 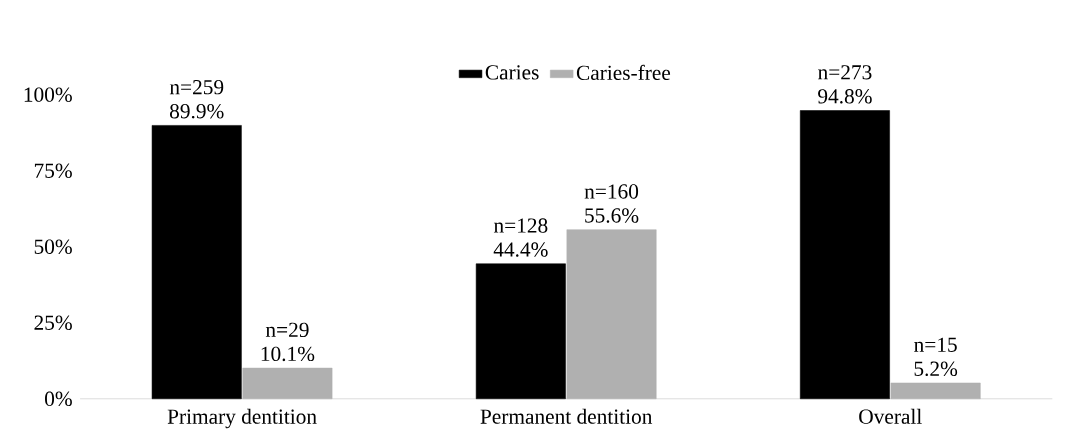 I want to click on data-label: n=160 55.6%, so click(x=611, y=203).